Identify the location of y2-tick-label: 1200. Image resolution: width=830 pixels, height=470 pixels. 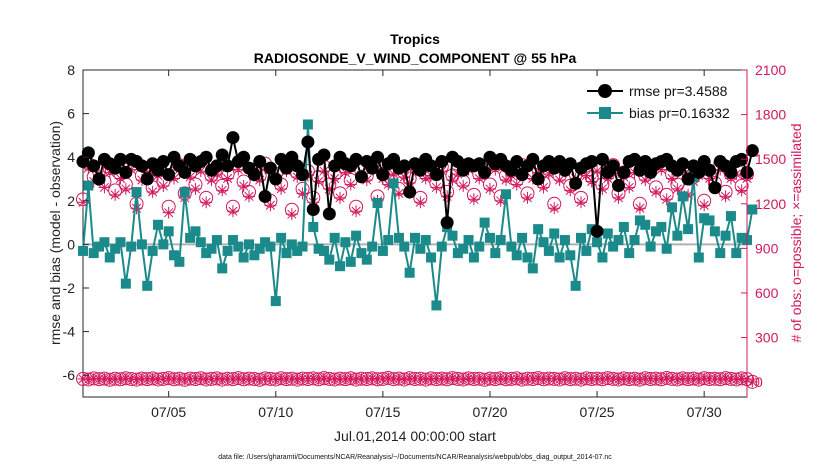
(770, 204).